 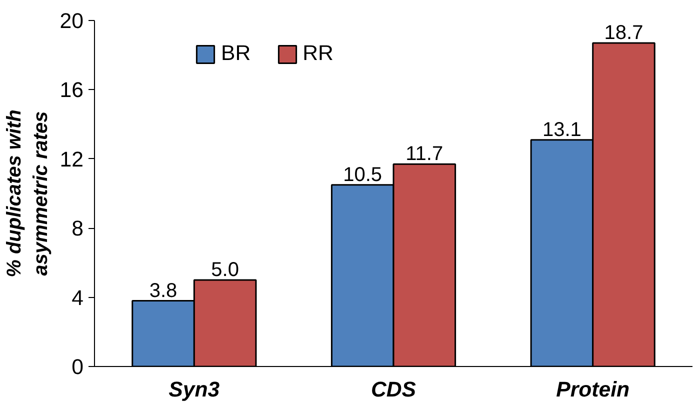 I want to click on x-tick-label: Protein, so click(x=593, y=390).